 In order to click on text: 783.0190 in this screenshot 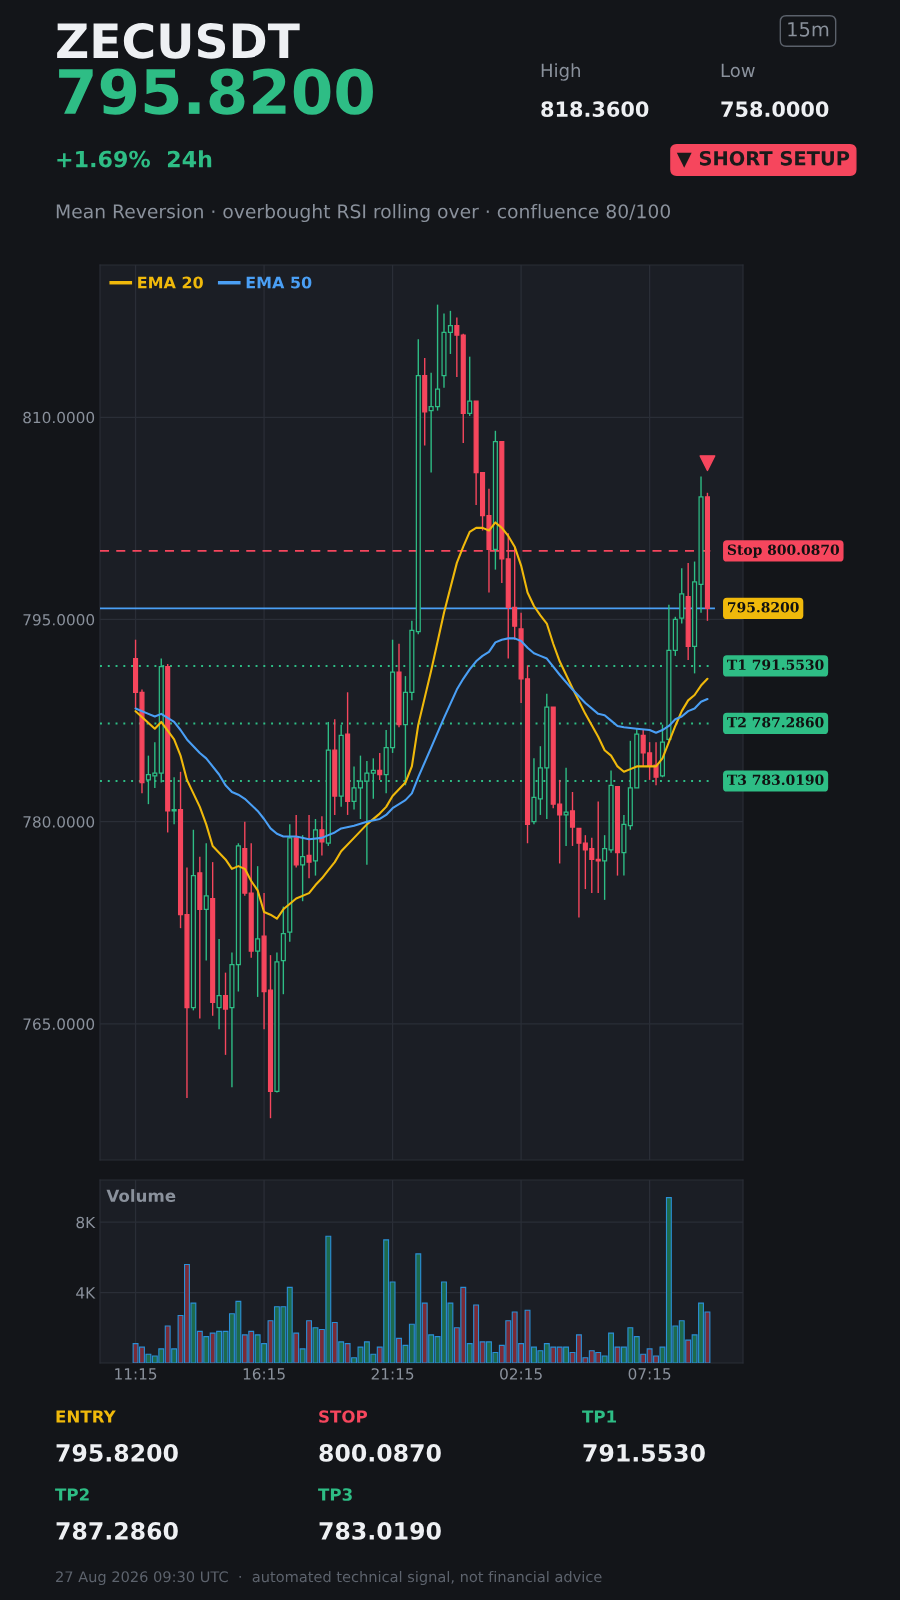, I will do `click(380, 1530)`.